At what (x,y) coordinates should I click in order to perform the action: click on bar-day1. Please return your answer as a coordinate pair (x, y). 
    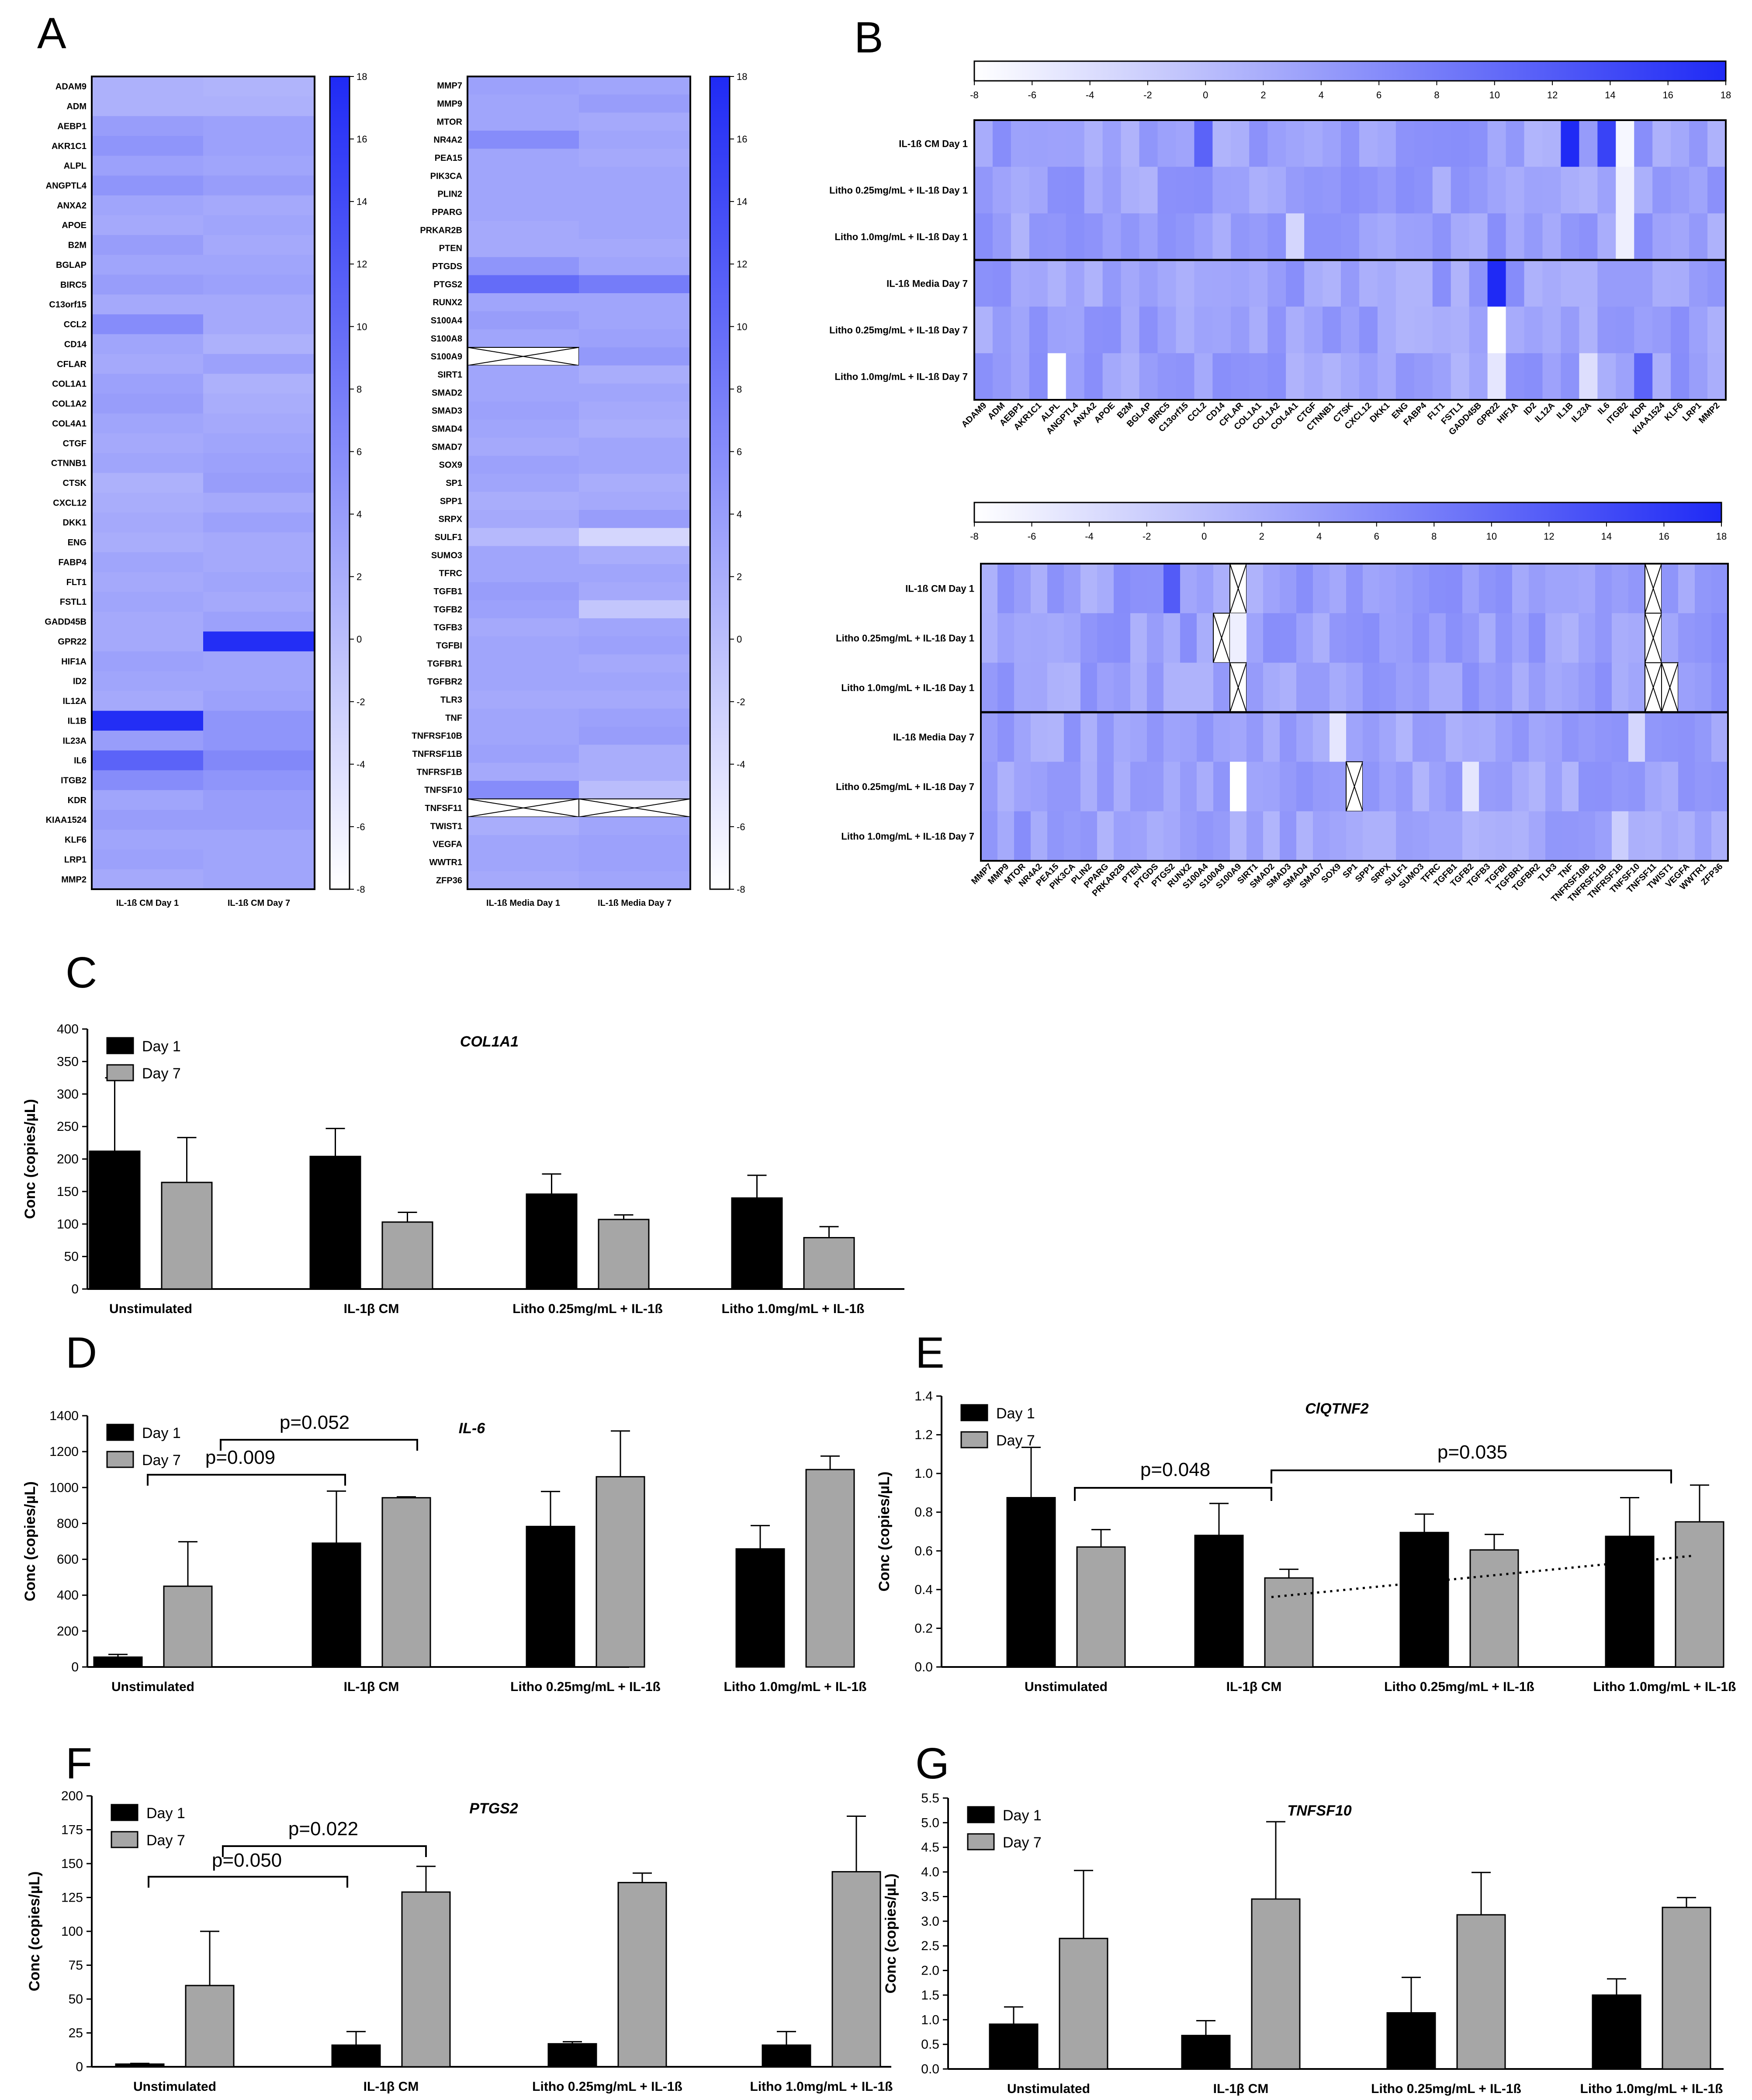
    Looking at the image, I should click on (552, 1242).